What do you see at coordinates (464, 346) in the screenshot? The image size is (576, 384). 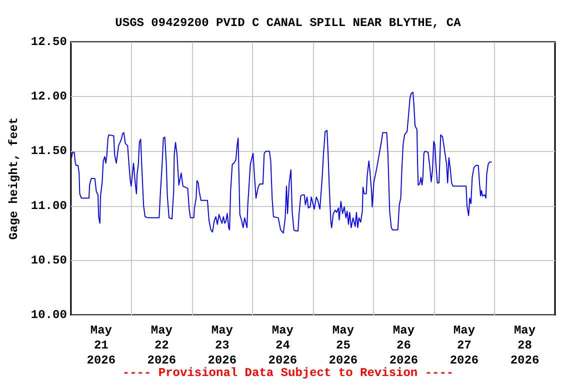 I see `x-tick-label: May 27 2026` at bounding box center [464, 346].